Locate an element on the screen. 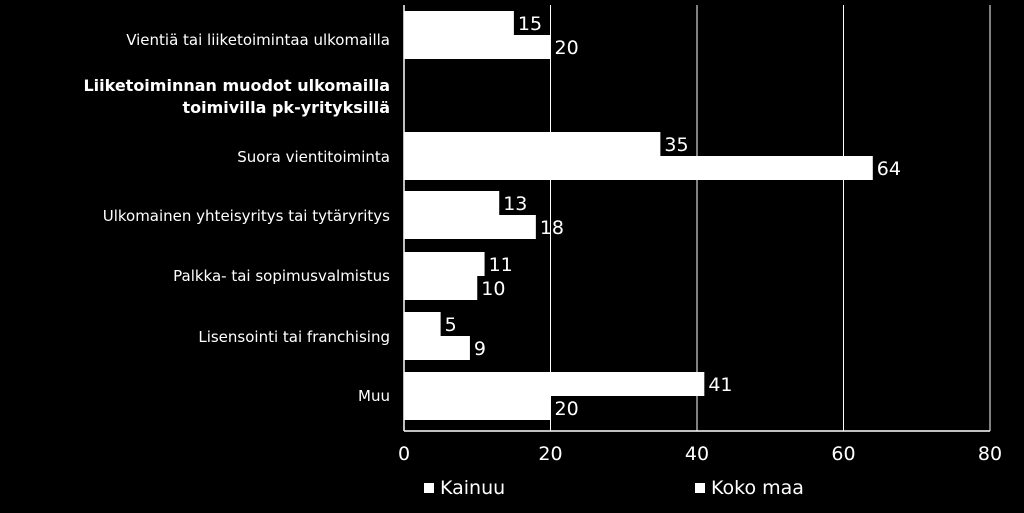  category-label-licensing: Lisensointi tai franchising is located at coordinates (294, 337).